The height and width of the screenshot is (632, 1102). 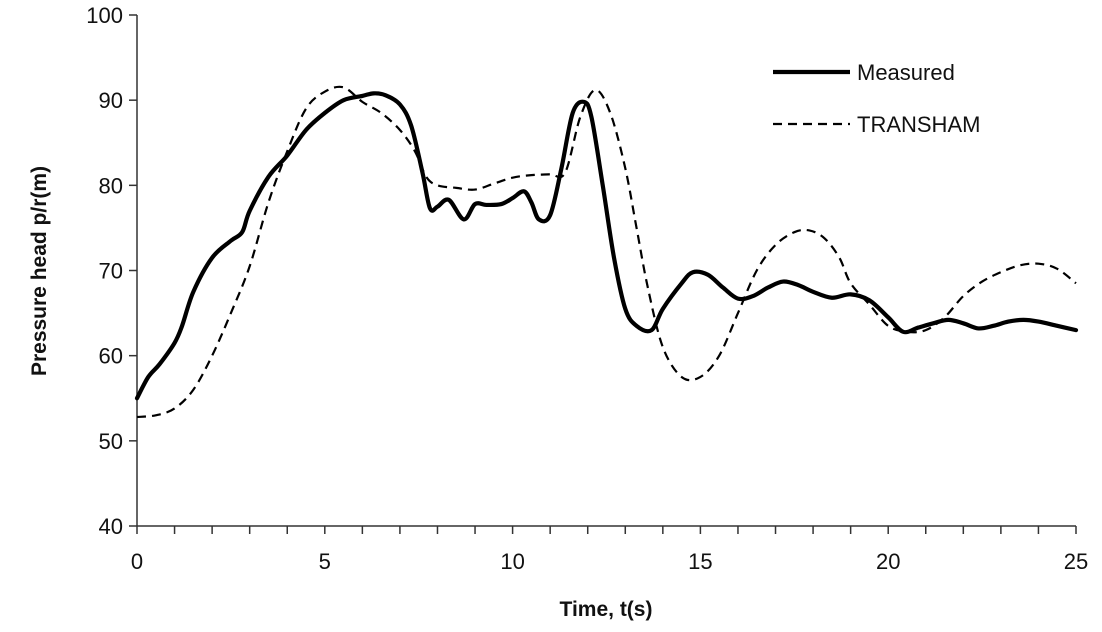 I want to click on y-tick-label: 100, so click(x=104, y=15).